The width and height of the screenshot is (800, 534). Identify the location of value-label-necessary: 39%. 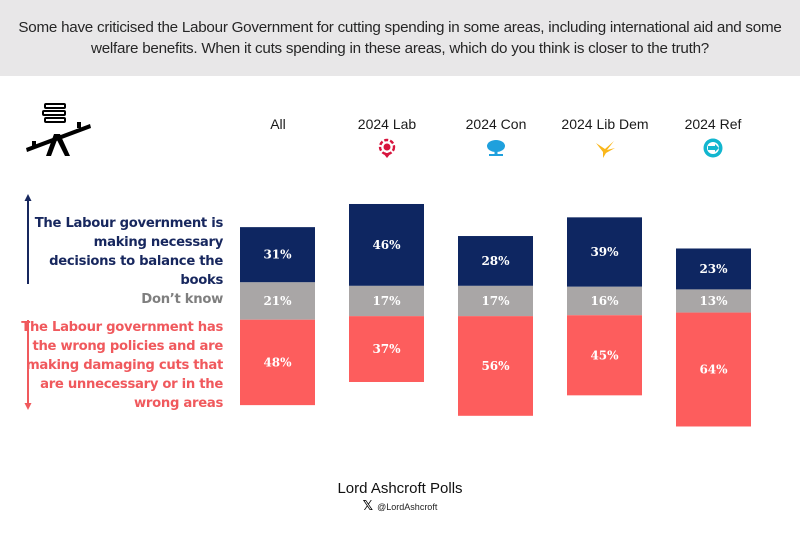
(604, 252).